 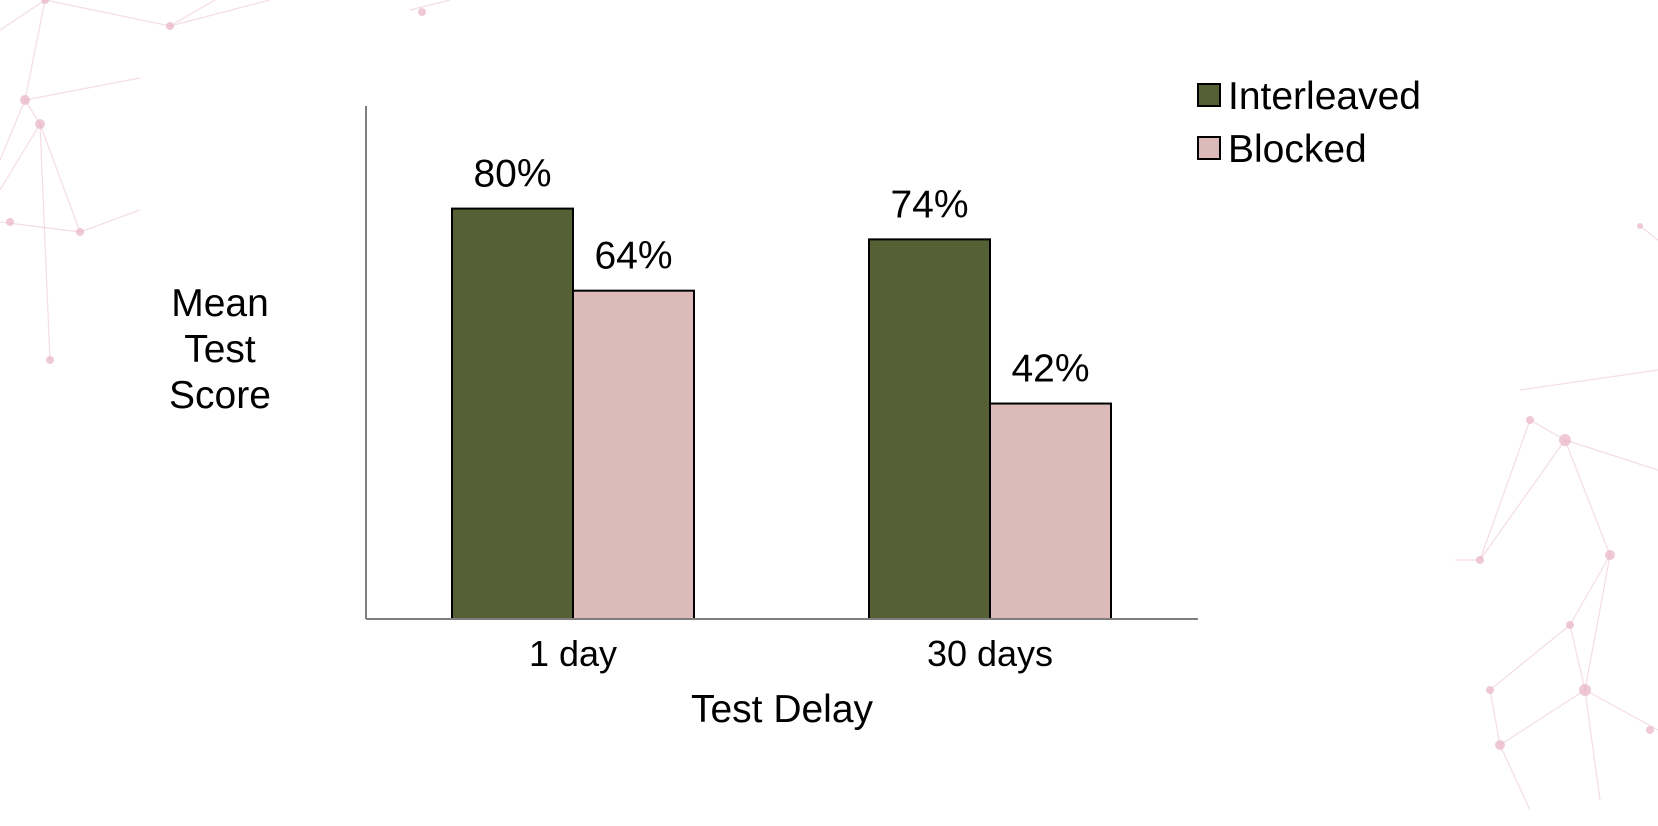 I want to click on bar-blocked-1-day, so click(x=633, y=454).